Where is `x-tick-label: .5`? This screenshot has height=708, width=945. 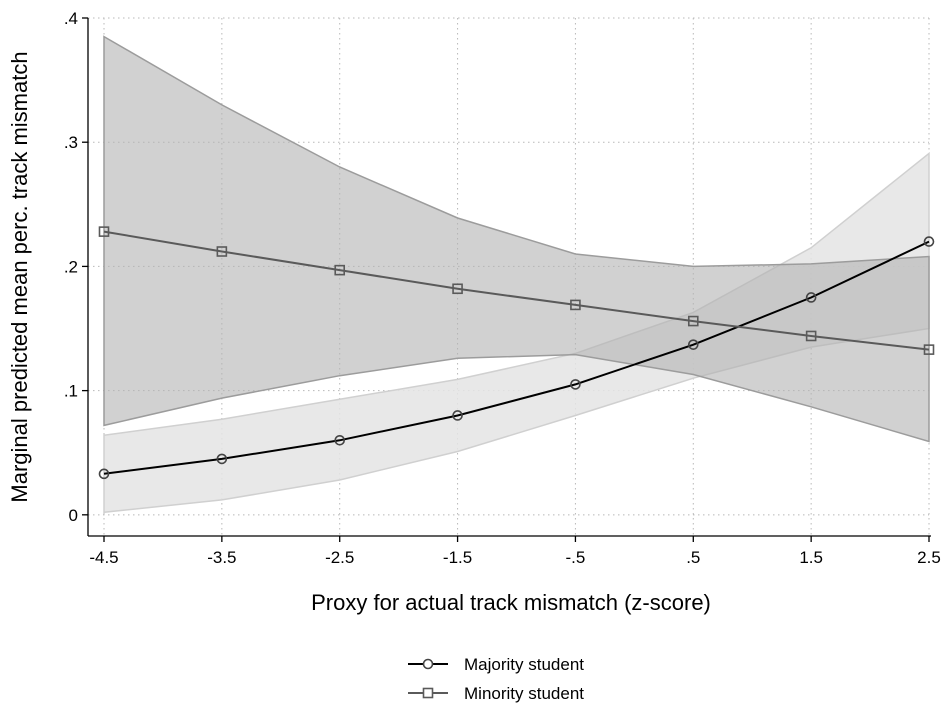
x-tick-label: .5 is located at coordinates (693, 557).